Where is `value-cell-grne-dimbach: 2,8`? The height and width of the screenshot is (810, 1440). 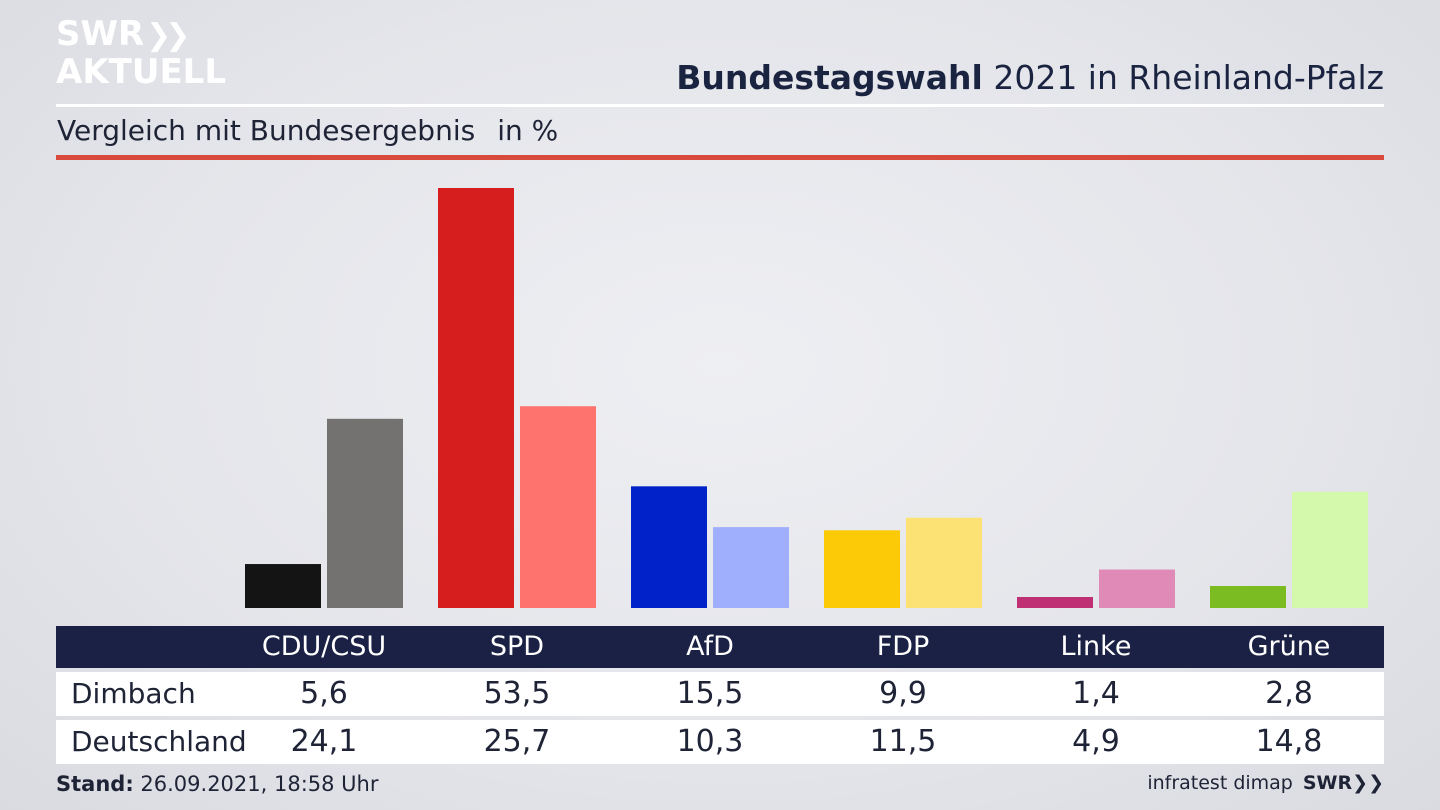 value-cell-grne-dimbach: 2,8 is located at coordinates (1289, 693).